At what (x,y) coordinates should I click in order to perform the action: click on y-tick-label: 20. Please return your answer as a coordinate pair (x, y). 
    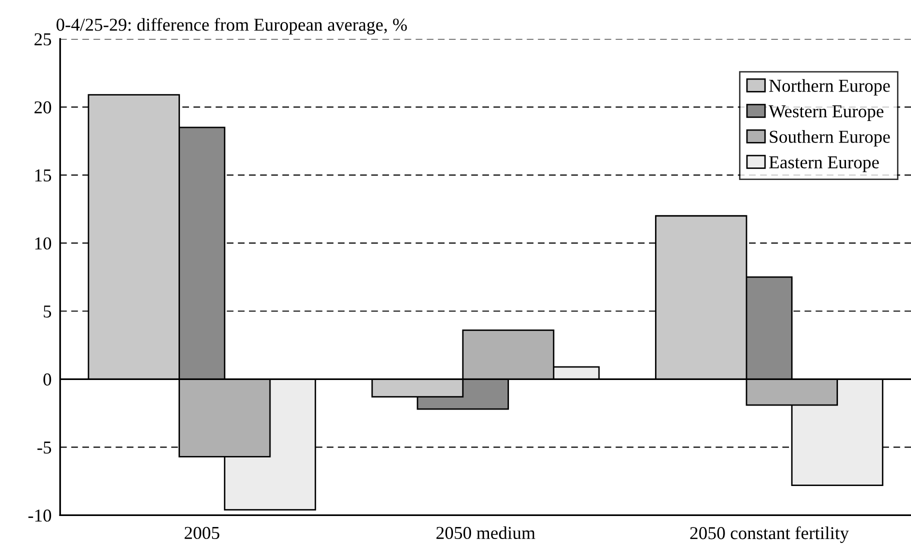
    Looking at the image, I should click on (43, 107).